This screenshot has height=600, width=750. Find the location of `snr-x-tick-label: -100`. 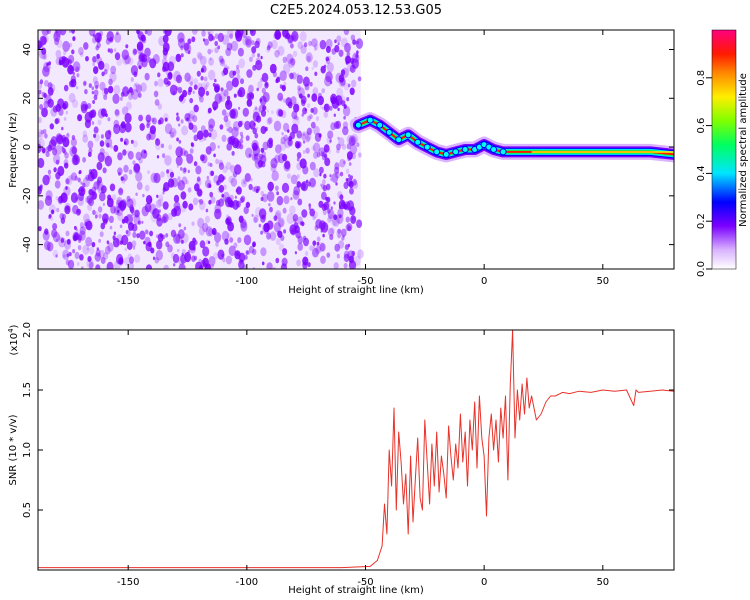

snr-x-tick-label: -100 is located at coordinates (246, 582).